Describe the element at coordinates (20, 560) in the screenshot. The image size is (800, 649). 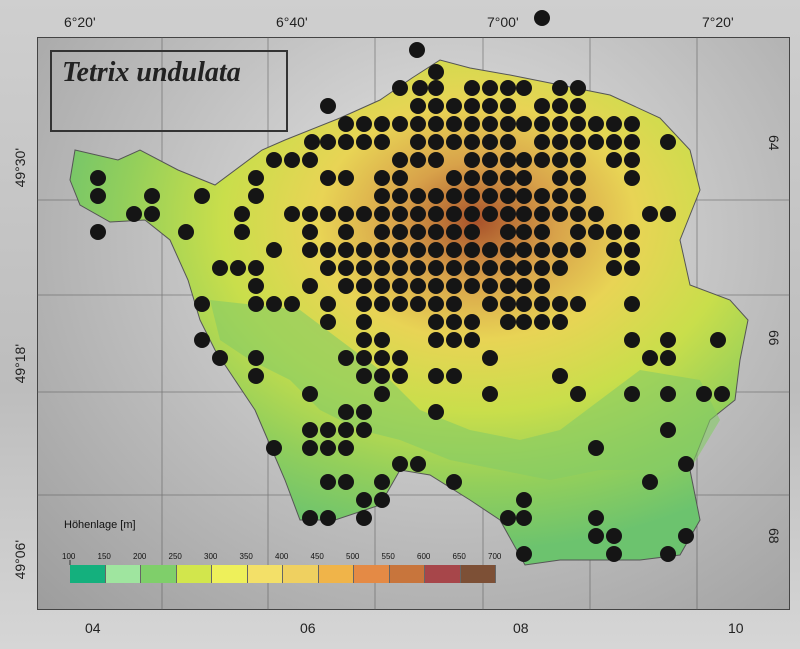
I see `latitude-label-3: 49°06'` at that location.